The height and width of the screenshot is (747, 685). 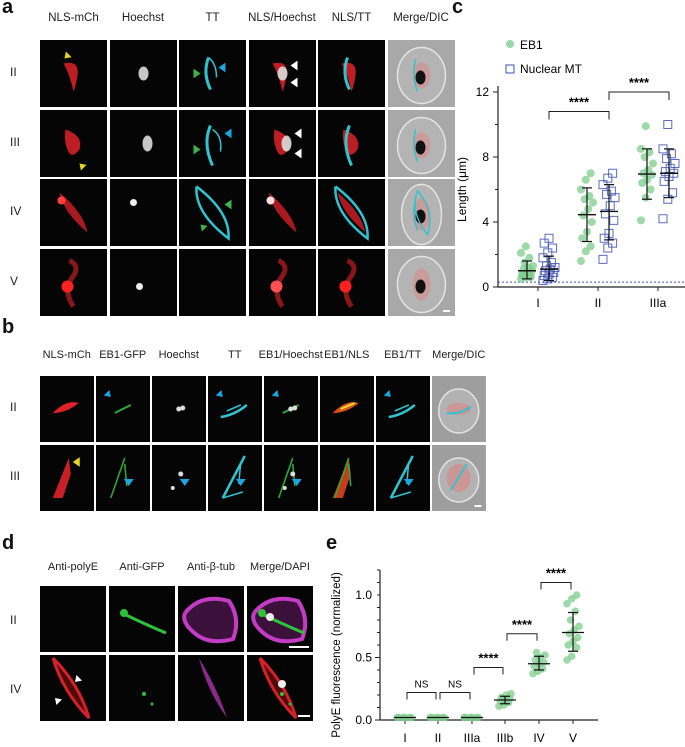 I want to click on svg-text: 8, so click(x=485, y=157).